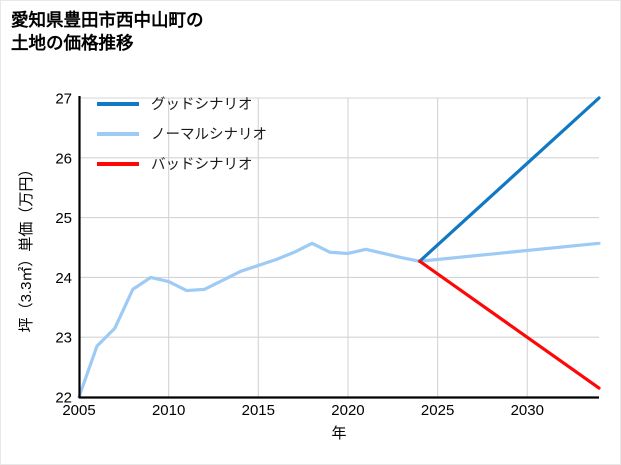 The height and width of the screenshot is (465, 621). I want to click on x-axis-title: 年, so click(338, 433).